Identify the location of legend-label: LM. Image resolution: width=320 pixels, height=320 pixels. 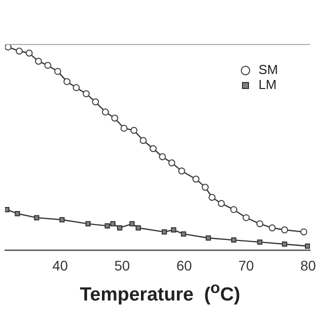
(267, 84).